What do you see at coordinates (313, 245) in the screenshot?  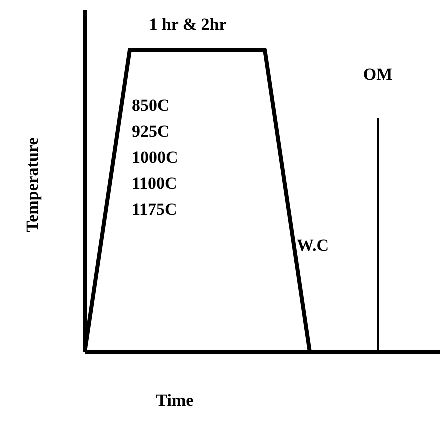 I see `annotation: W.C` at bounding box center [313, 245].